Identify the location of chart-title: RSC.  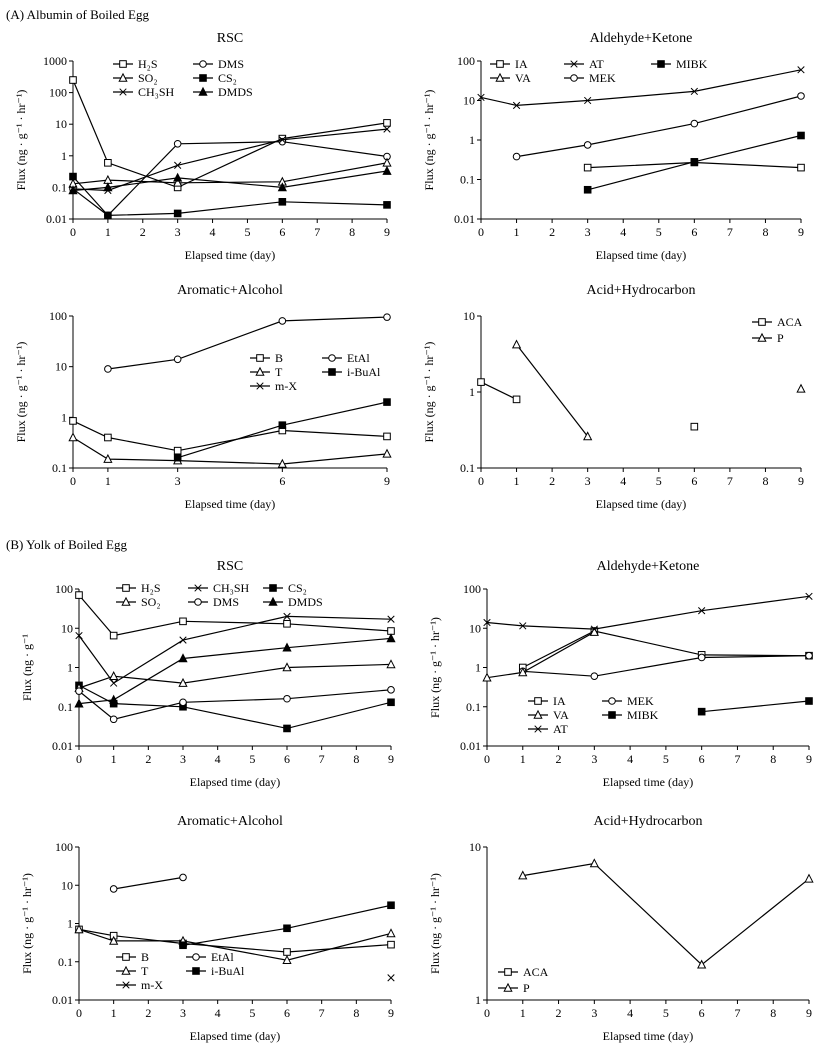
(230, 566).